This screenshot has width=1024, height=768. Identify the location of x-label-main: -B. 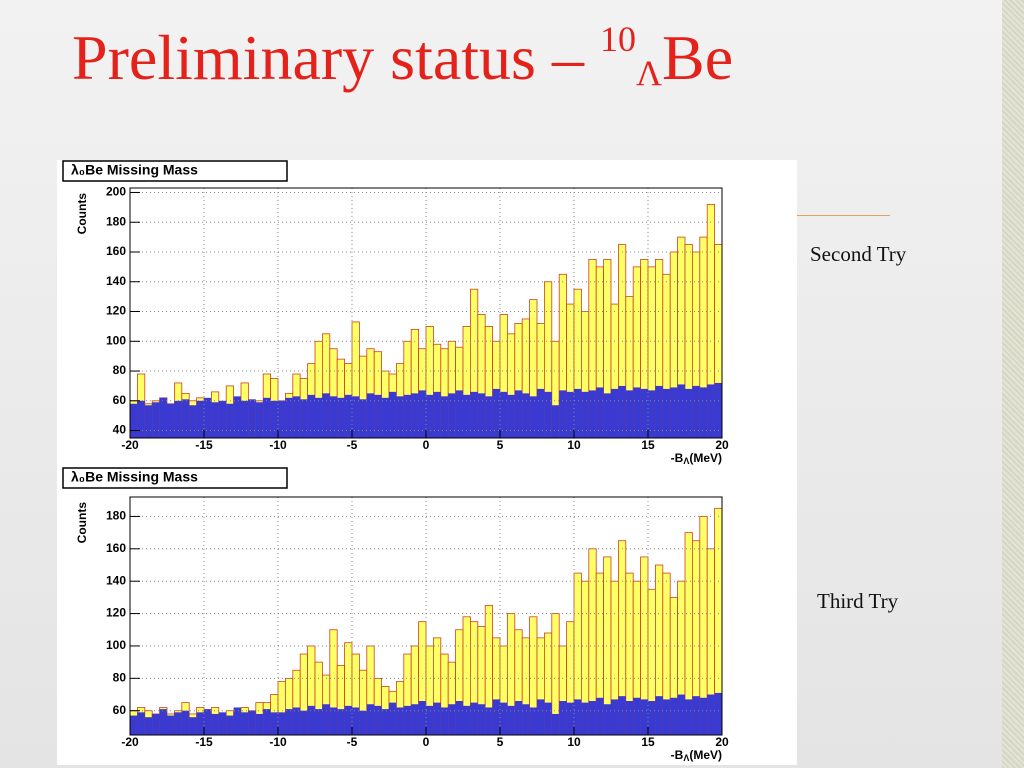
(677, 458).